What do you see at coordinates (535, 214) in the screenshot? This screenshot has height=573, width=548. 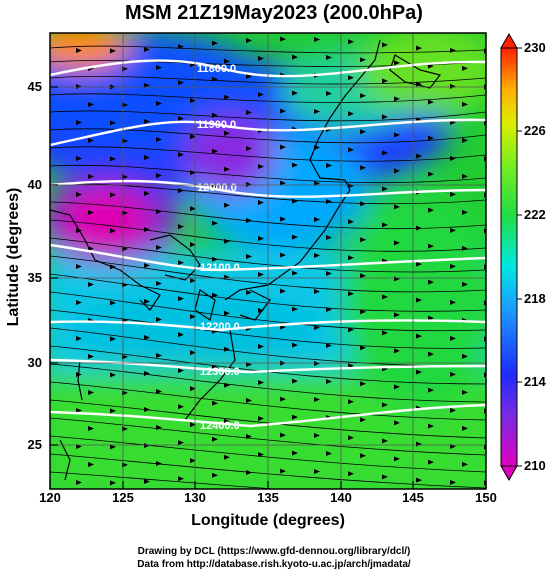 I see `colorbar-label: 222` at bounding box center [535, 214].